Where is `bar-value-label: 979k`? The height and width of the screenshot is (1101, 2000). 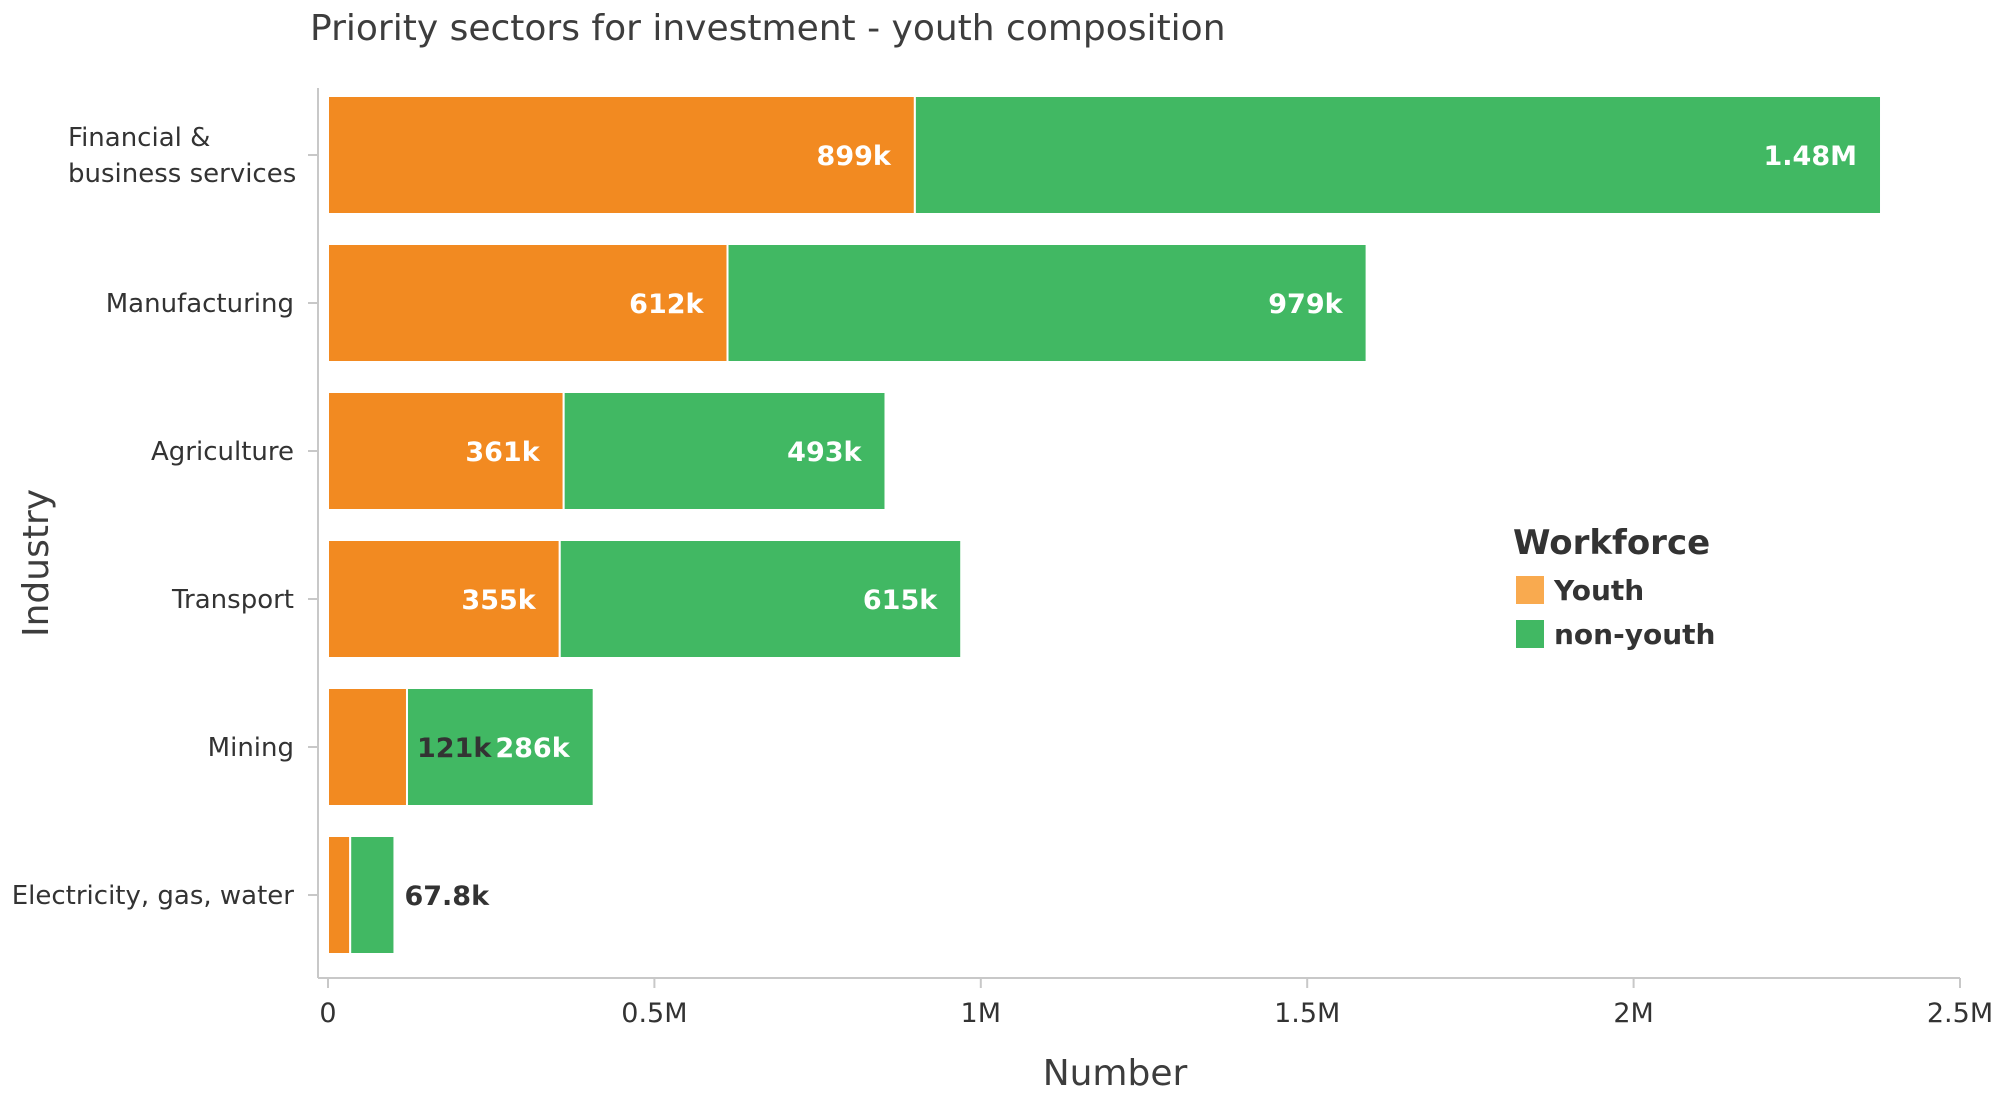
bar-value-label: 979k is located at coordinates (1305, 304).